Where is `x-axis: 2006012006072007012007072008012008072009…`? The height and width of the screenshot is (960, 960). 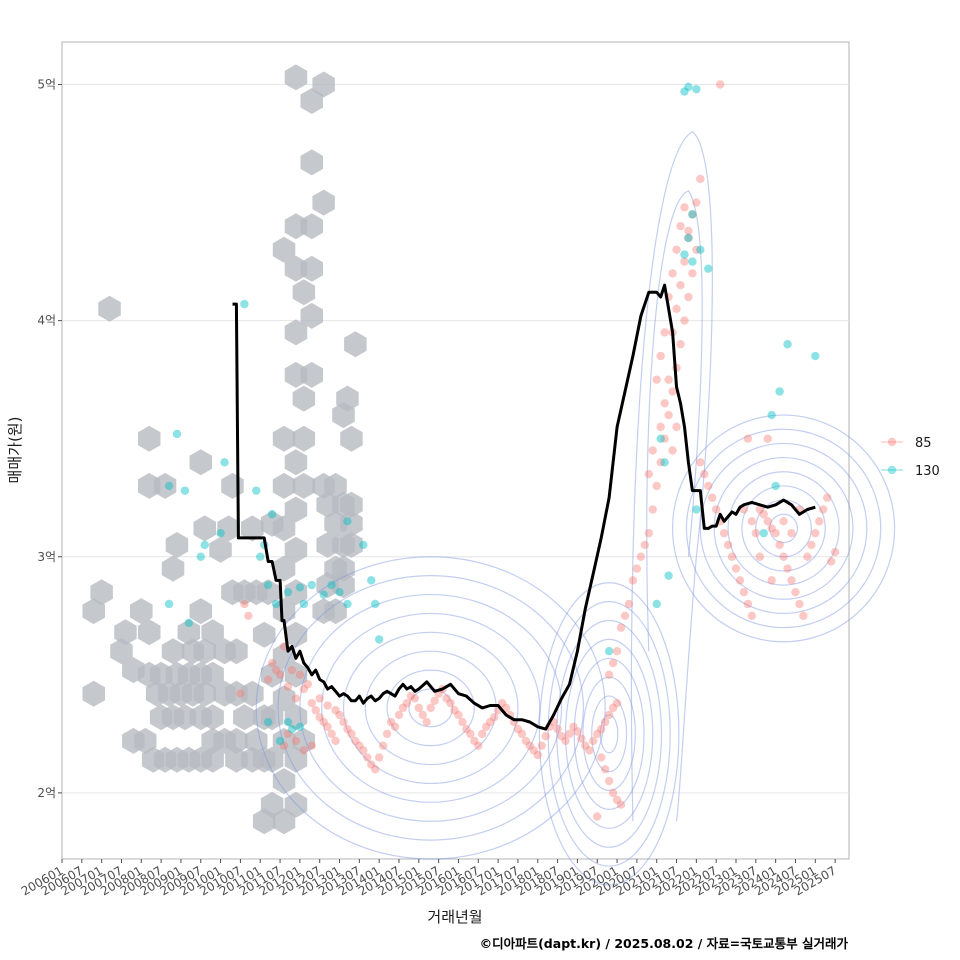 x-axis: 2006012006072007012007072008012008072009… is located at coordinates (429, 879).